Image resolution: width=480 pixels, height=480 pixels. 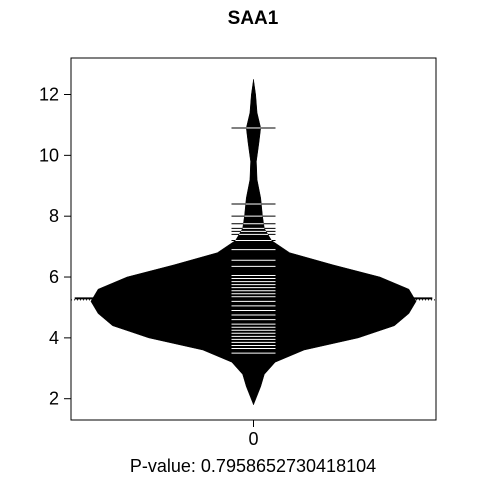 I want to click on x-tick-label-0: 0, so click(x=253, y=439).